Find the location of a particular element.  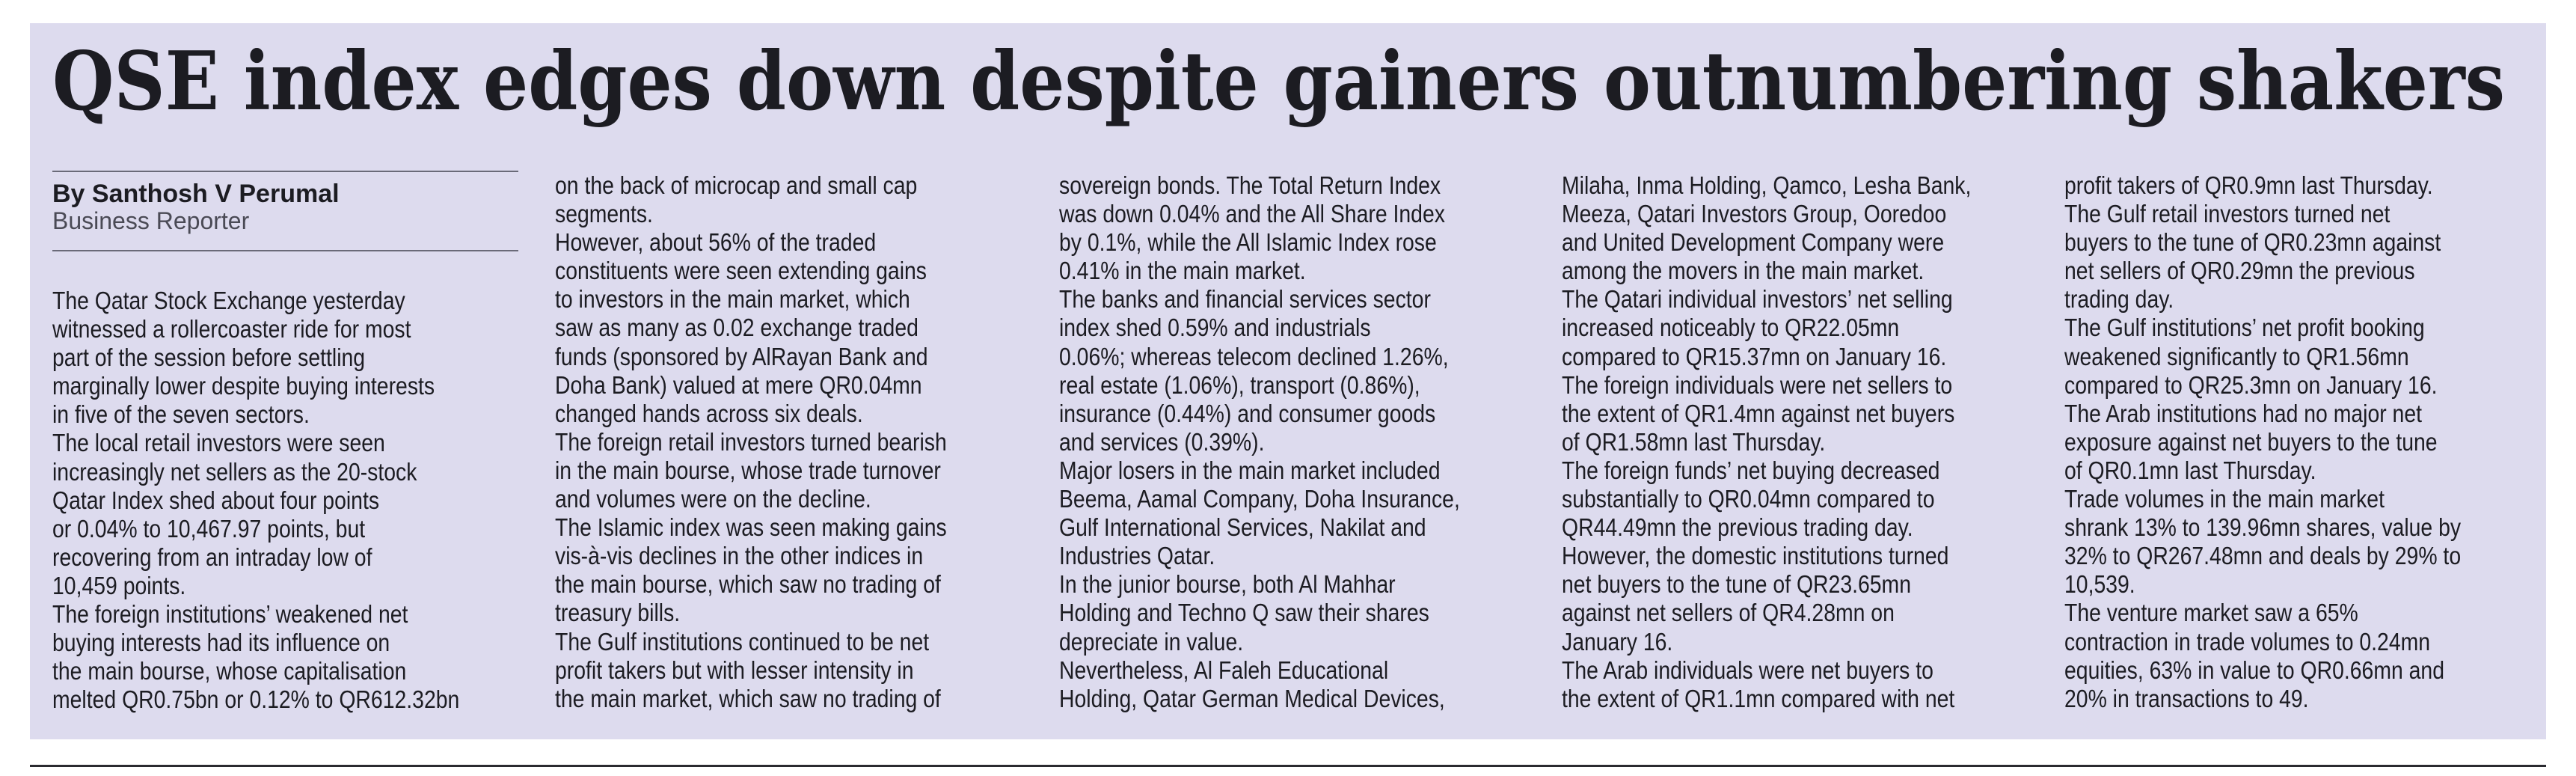

body-line: profit takers of QR0.9mn last Thursday. is located at coordinates (2248, 185).